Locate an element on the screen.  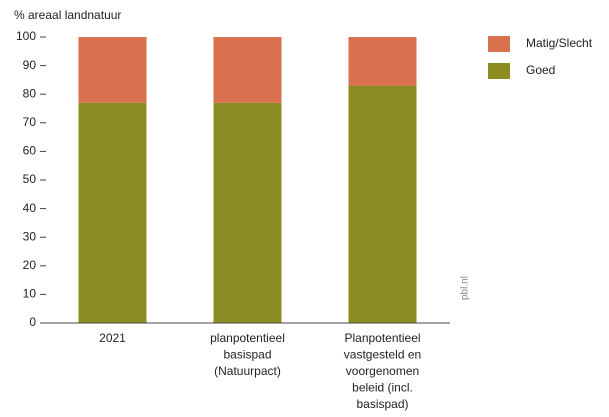
y-tick-label: 20 is located at coordinates (30, 265).